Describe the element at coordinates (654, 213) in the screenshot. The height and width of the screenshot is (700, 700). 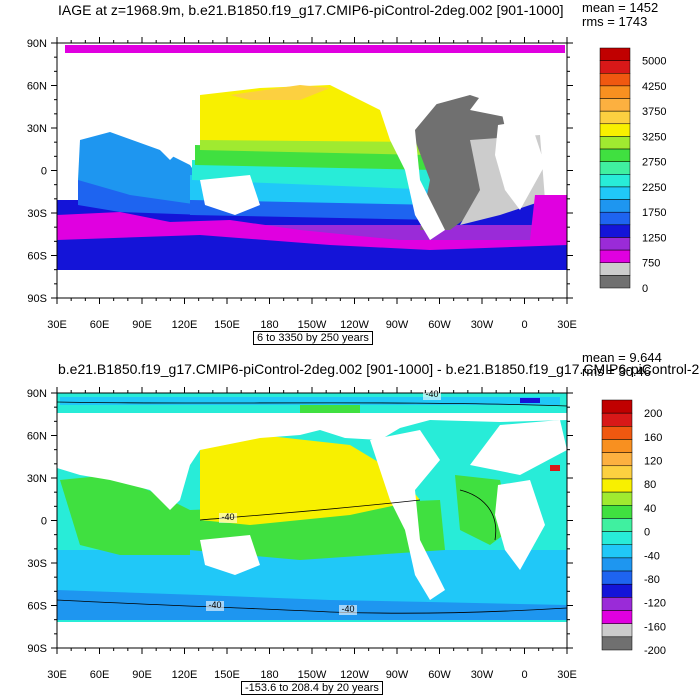
I see `top-colorbar-label: 1750` at that location.